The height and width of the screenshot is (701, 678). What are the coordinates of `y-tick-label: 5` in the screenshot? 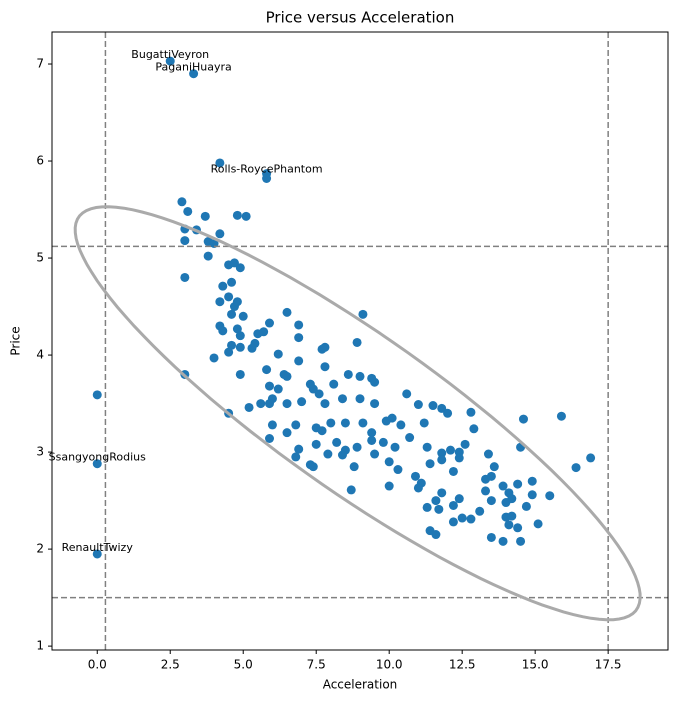 It's located at (40, 258).